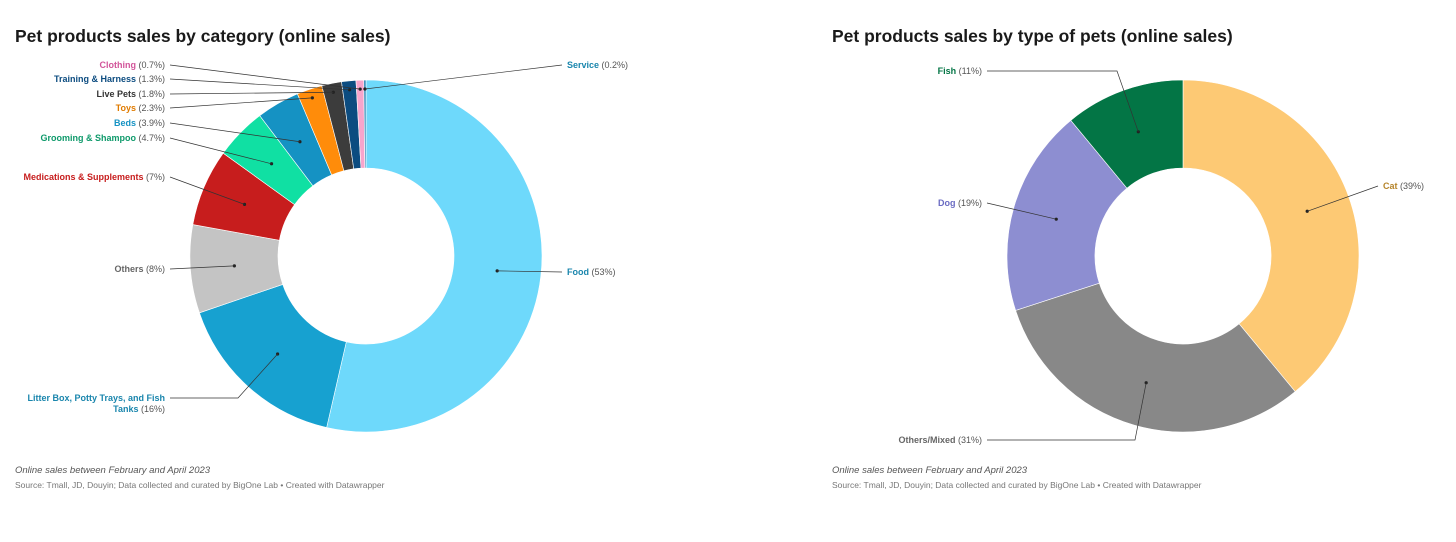  What do you see at coordinates (155, 269) in the screenshot?
I see `slice-label-pct: (8%)` at bounding box center [155, 269].